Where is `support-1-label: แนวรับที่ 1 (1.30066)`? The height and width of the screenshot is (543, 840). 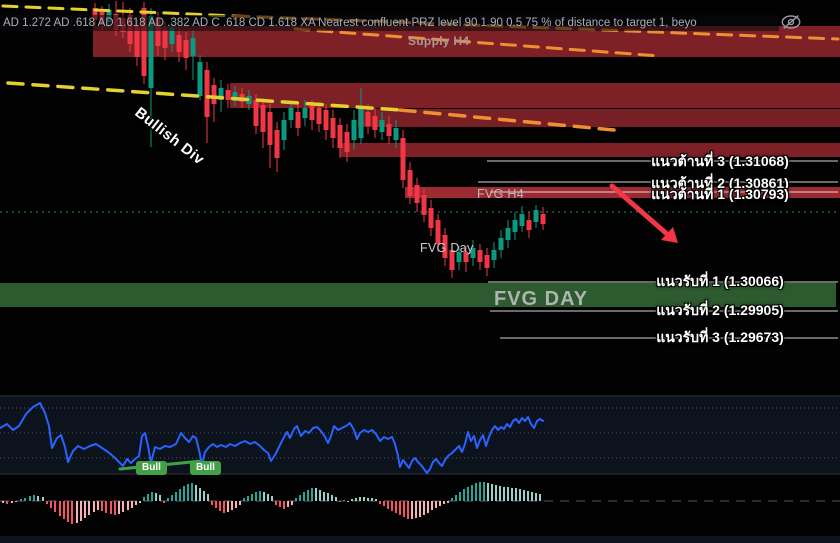 support-1-label: แนวรับที่ 1 (1.30066) is located at coordinates (720, 281).